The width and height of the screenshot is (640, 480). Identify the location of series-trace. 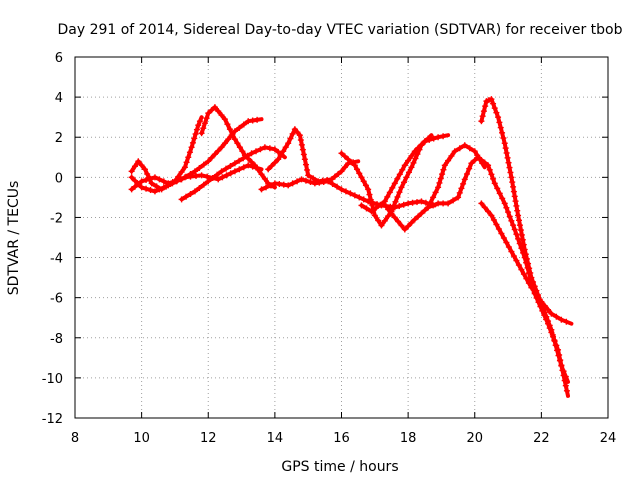
(405, 173).